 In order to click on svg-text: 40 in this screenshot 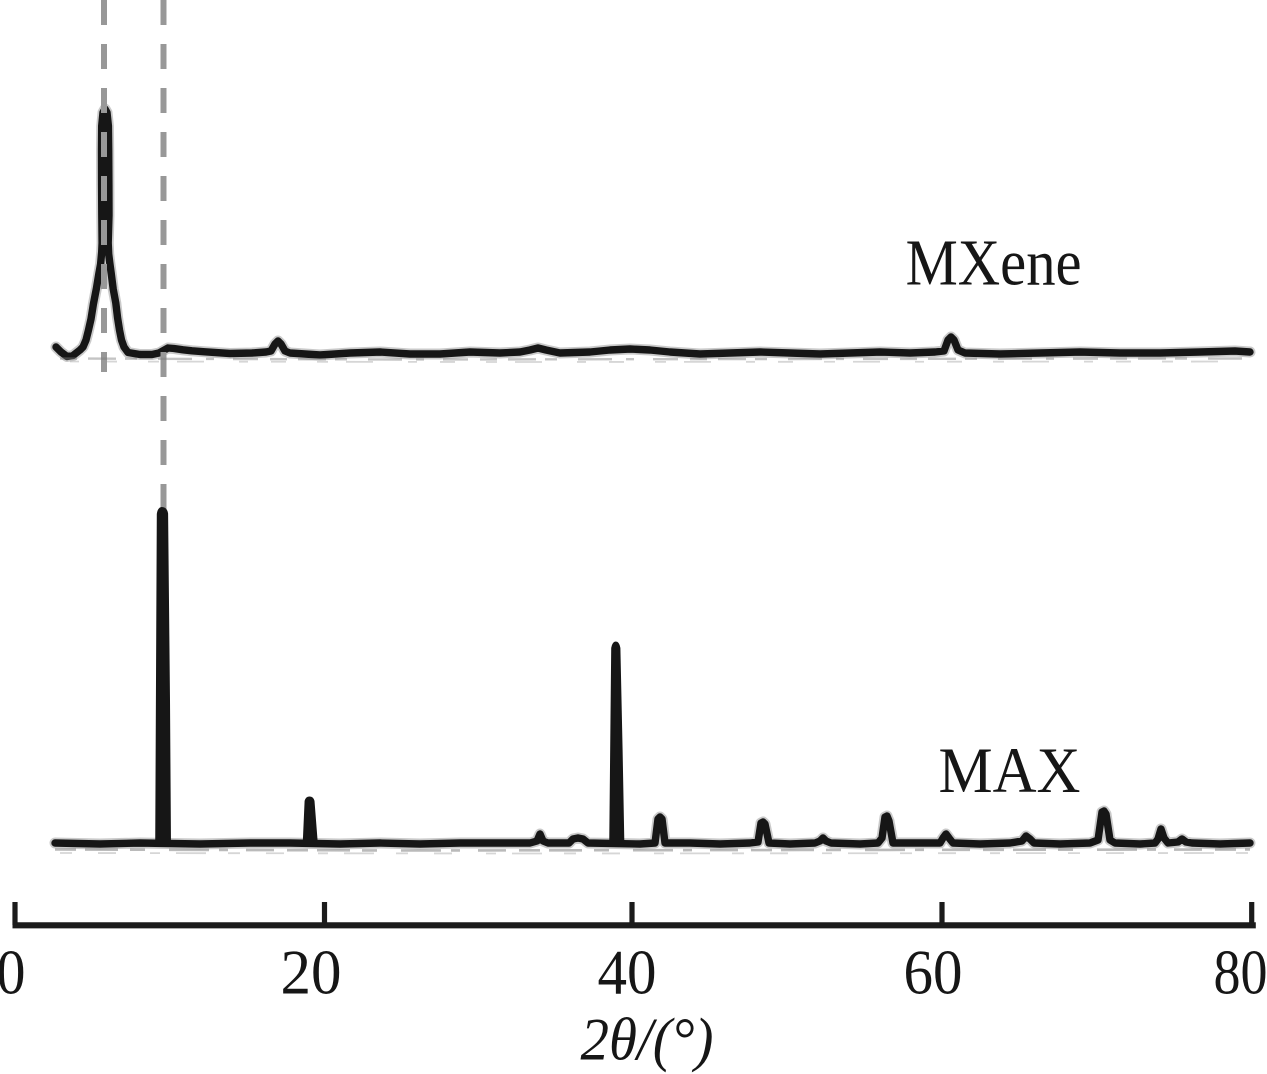, I will do `click(627, 972)`.